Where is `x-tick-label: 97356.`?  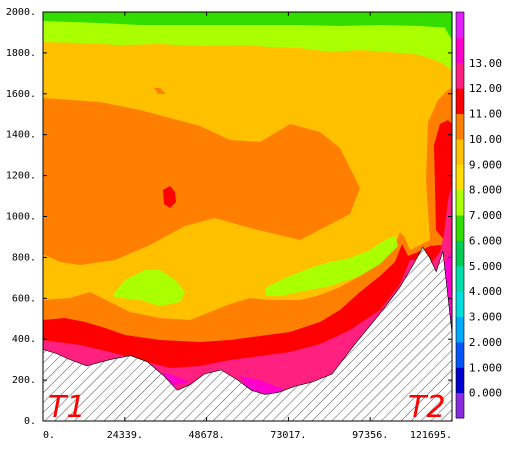
x-tick-label: 97356. is located at coordinates (370, 435).